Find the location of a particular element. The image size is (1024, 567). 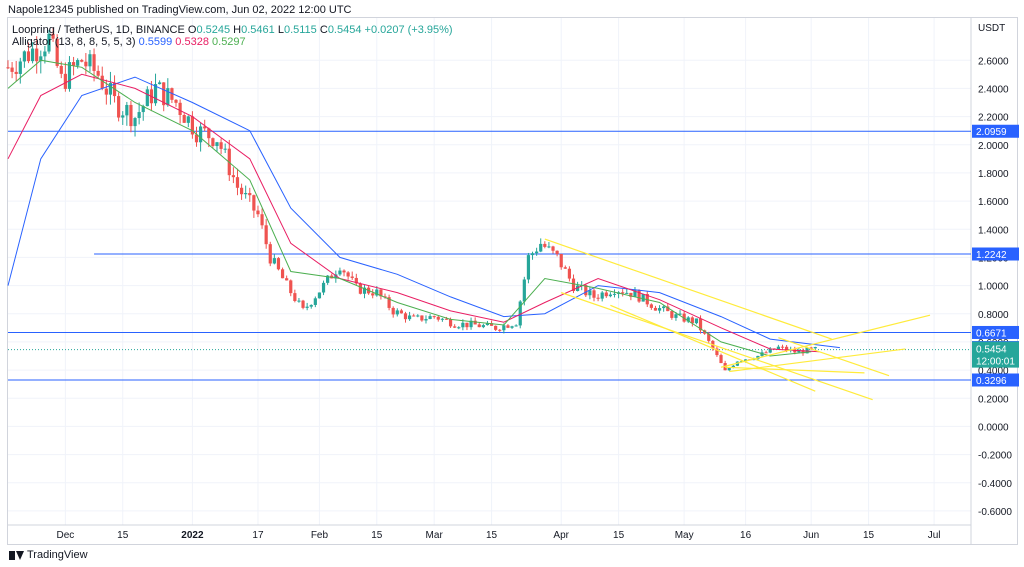

y-tick-label: 0.8000 is located at coordinates (993, 315).